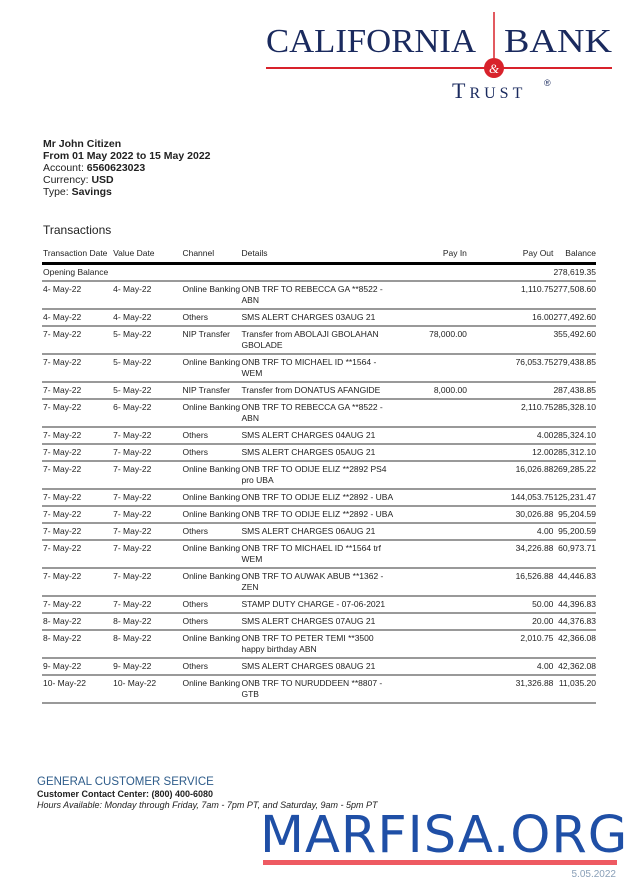 This screenshot has width=630, height=891. Describe the element at coordinates (574, 582) in the screenshot. I see `cell-balance: 44,446.83` at that location.